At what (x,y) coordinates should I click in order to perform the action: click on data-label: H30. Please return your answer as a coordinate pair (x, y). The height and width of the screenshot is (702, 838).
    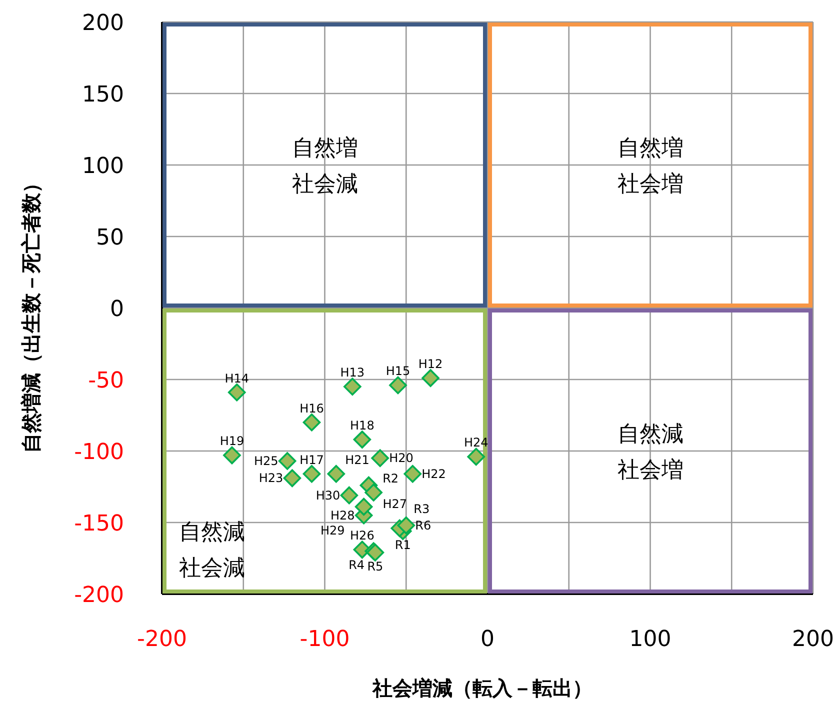
    Looking at the image, I should click on (328, 495).